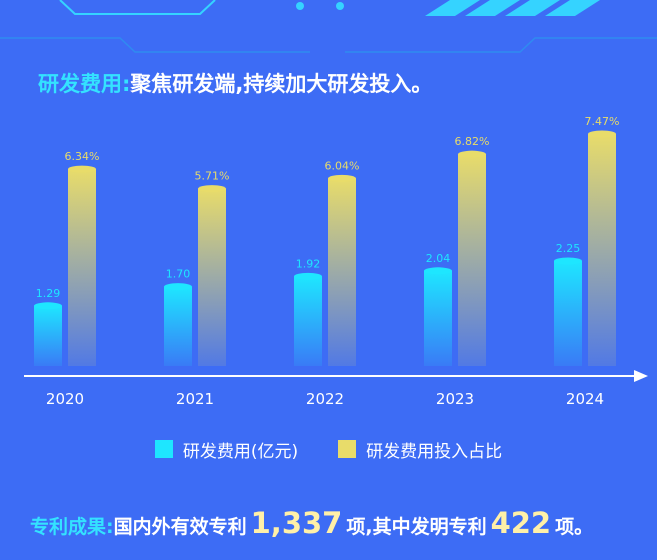 The width and height of the screenshot is (657, 560). What do you see at coordinates (521, 523) in the screenshot?
I see `footer-number-inventions: 422` at bounding box center [521, 523].